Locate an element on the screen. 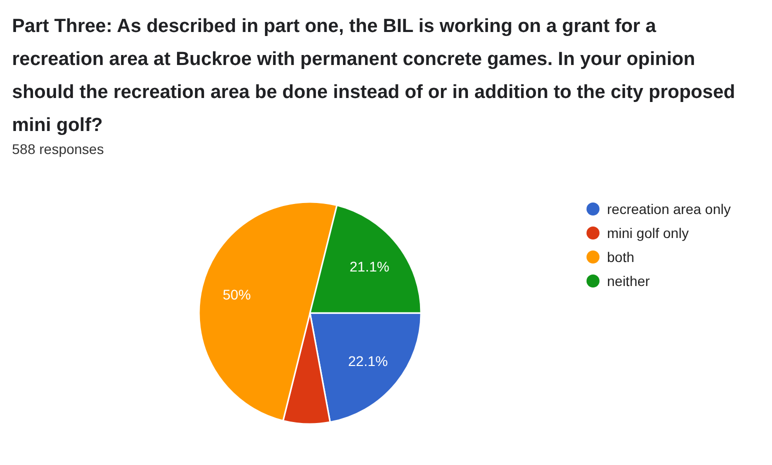 This screenshot has width=772, height=465. data-label: 22.1% is located at coordinates (368, 361).